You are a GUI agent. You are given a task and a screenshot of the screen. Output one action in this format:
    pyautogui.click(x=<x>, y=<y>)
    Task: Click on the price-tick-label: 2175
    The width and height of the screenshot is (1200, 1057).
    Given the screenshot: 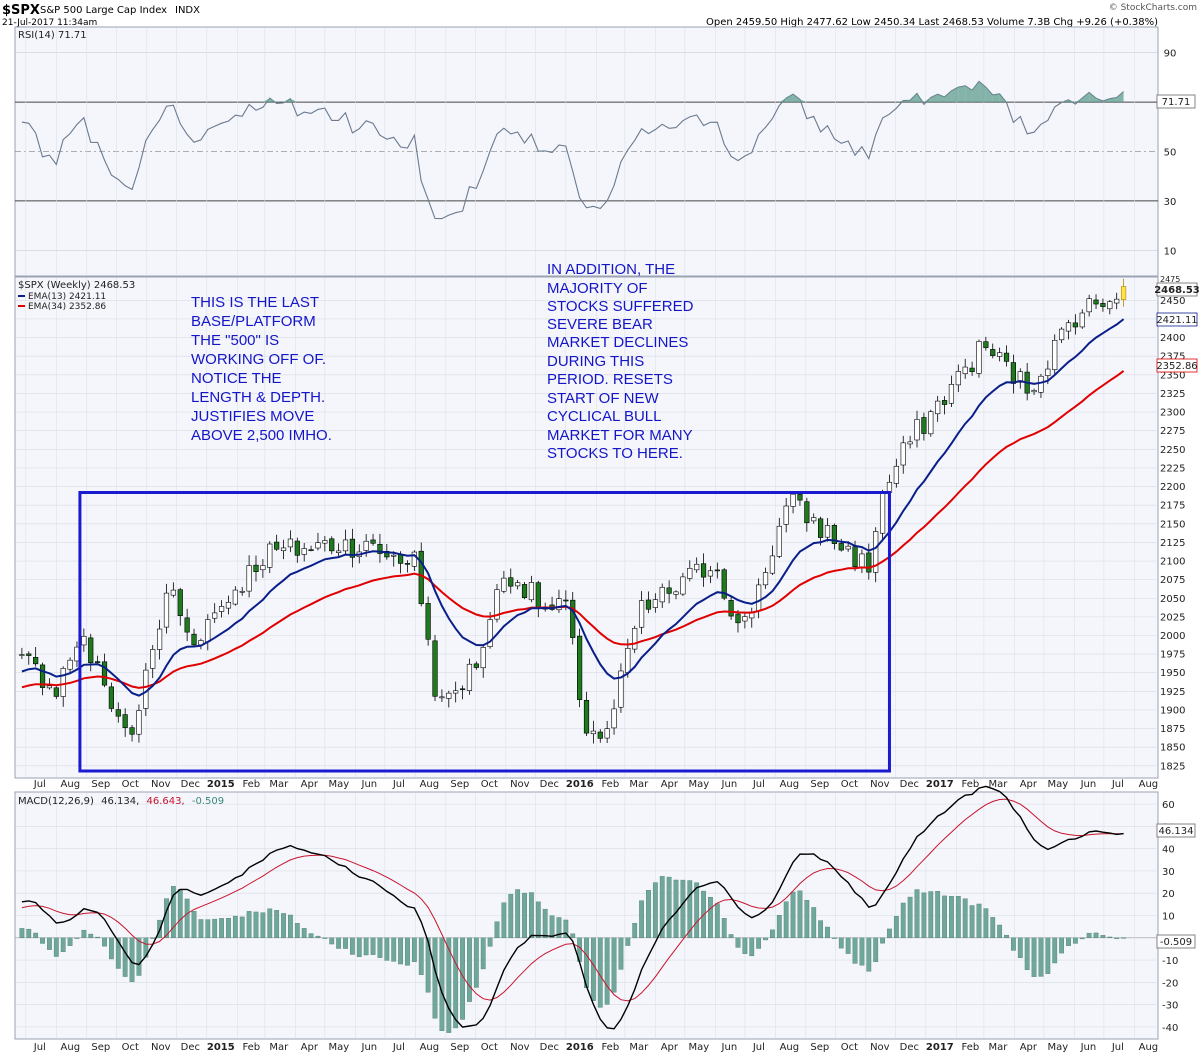 What is the action you would take?
    pyautogui.click(x=1172, y=506)
    